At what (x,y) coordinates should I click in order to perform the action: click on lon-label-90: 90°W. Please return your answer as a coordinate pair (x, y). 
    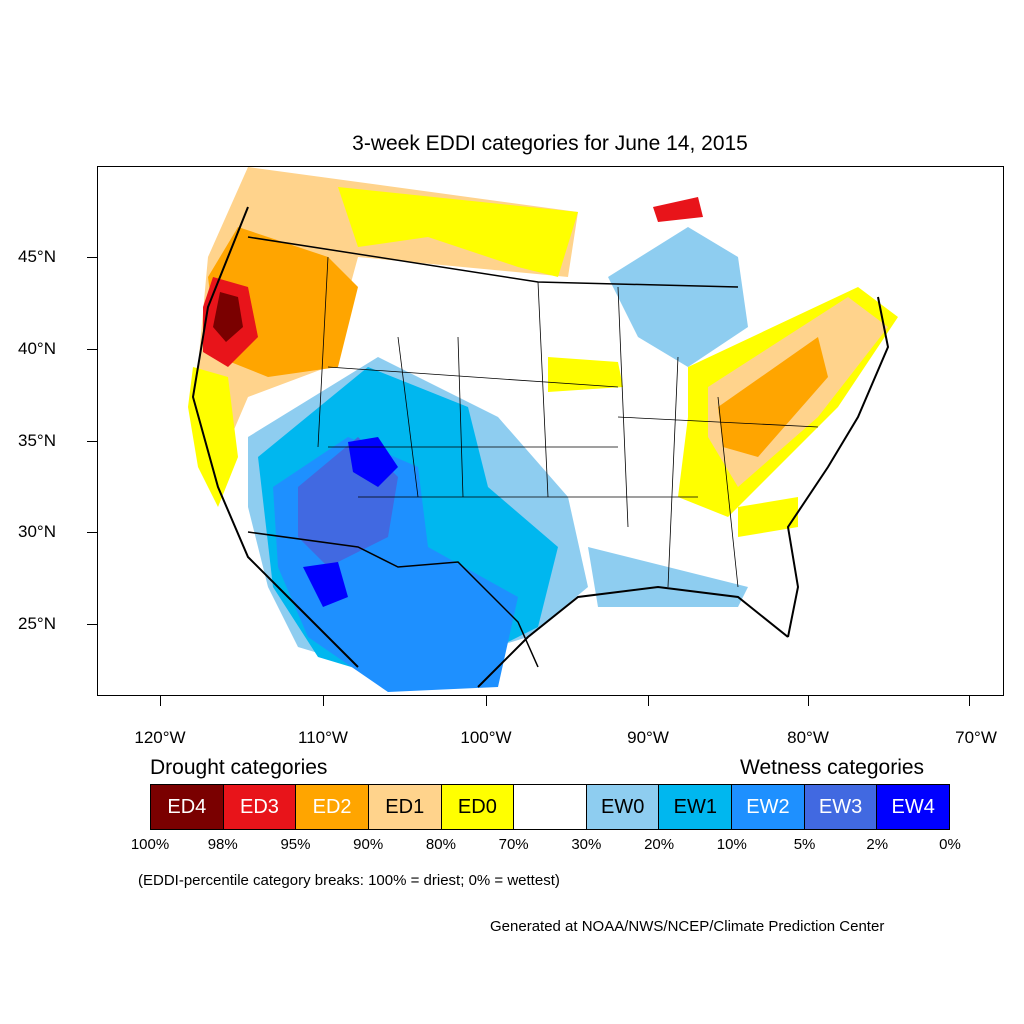
    Looking at the image, I should click on (648, 737).